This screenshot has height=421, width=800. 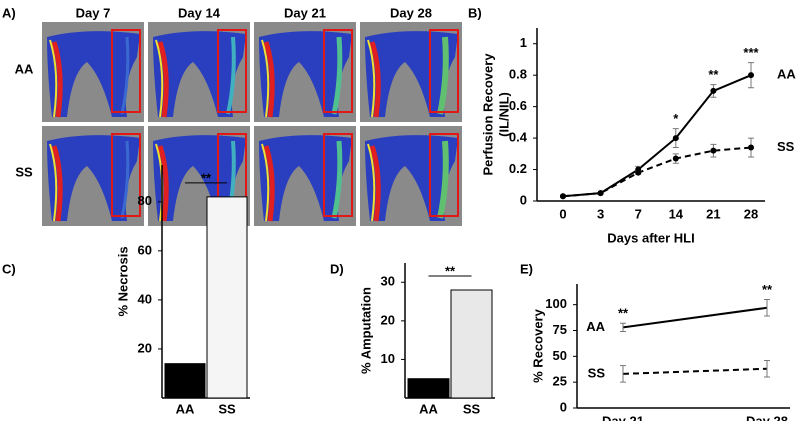 I want to click on row-label: SS, so click(x=24, y=171).